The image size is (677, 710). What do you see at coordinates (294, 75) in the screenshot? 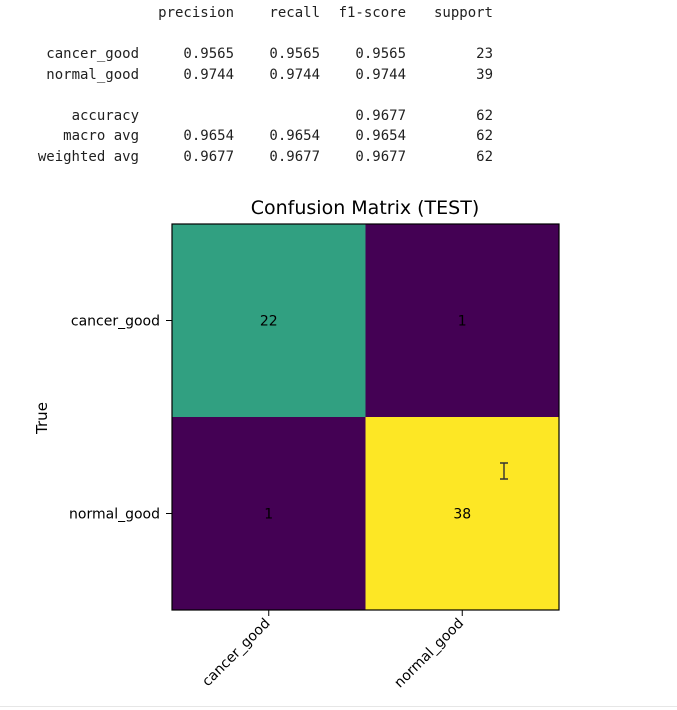
I see `row-recall: 0.9744` at bounding box center [294, 75].